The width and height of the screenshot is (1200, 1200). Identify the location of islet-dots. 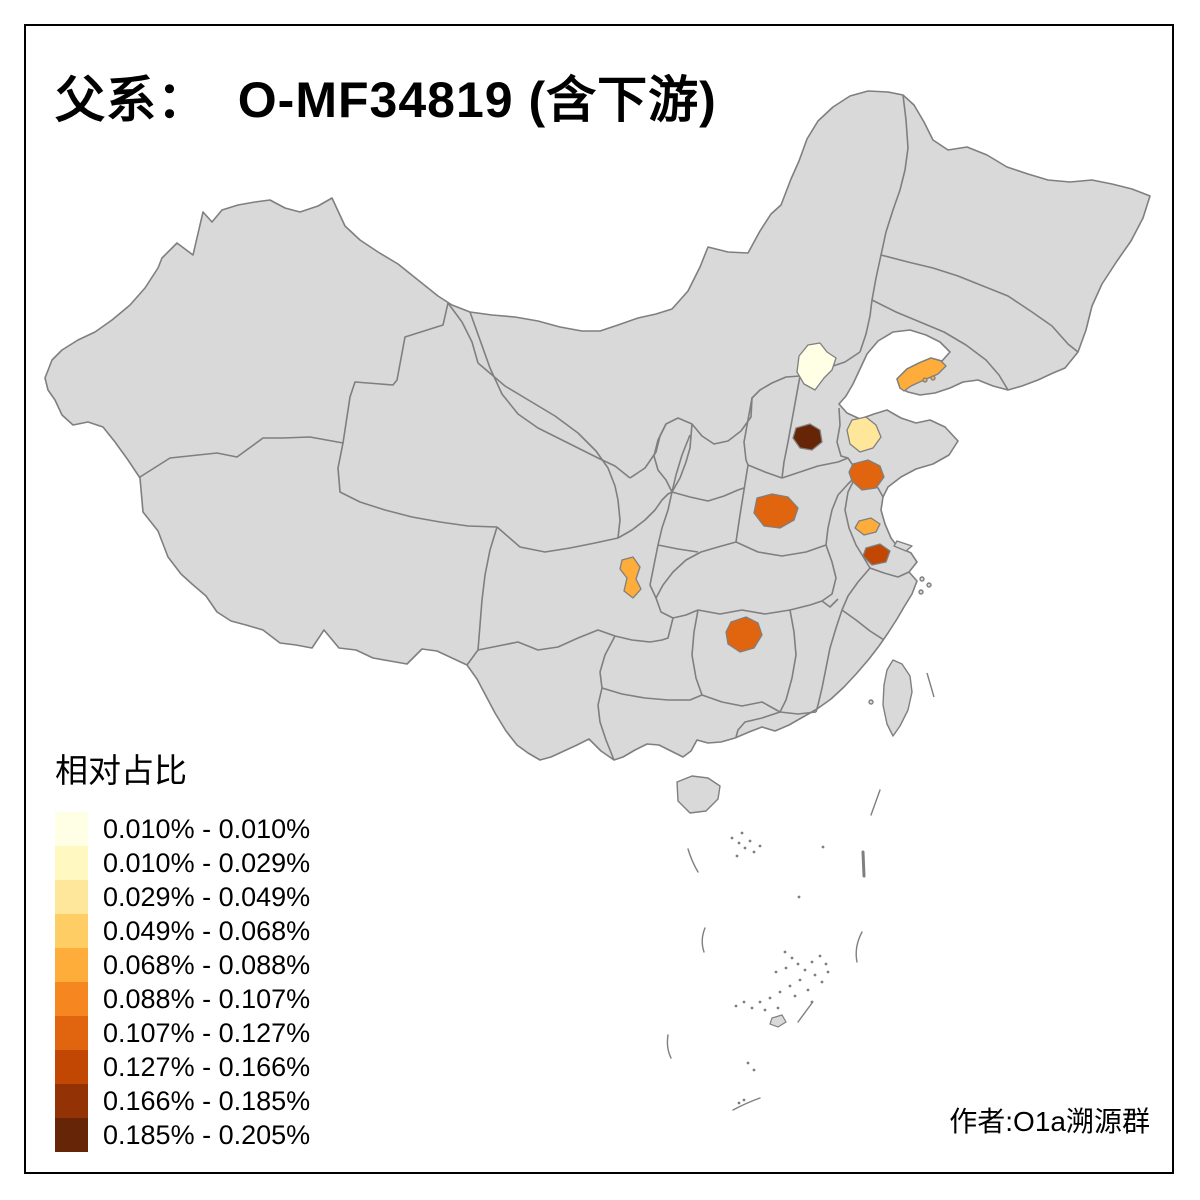
(780, 968).